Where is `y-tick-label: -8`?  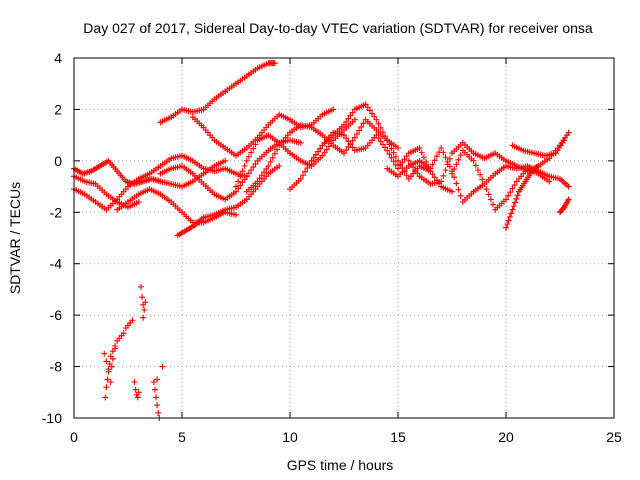
y-tick-label: -8 is located at coordinates (56, 367).